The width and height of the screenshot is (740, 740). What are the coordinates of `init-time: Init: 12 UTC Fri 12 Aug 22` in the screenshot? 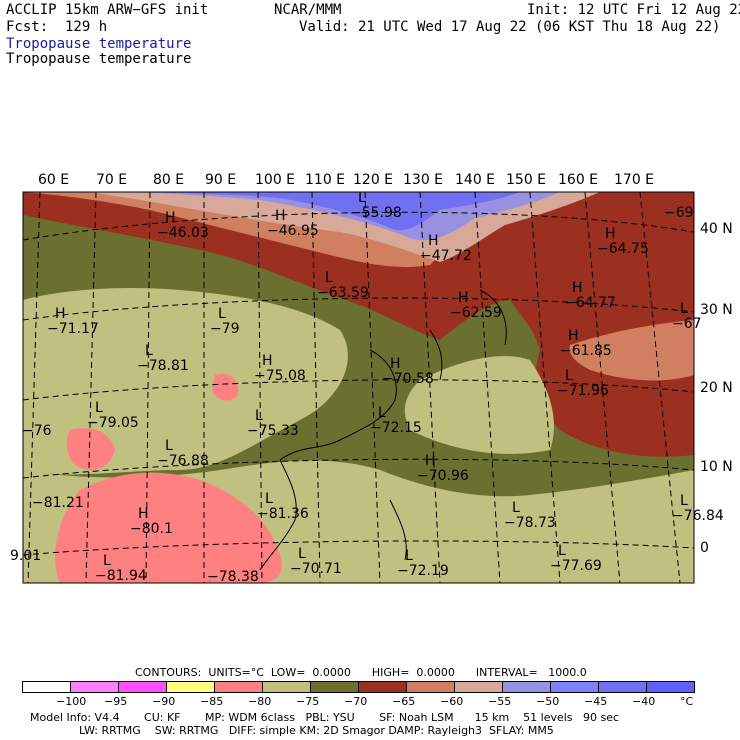 It's located at (633, 10).